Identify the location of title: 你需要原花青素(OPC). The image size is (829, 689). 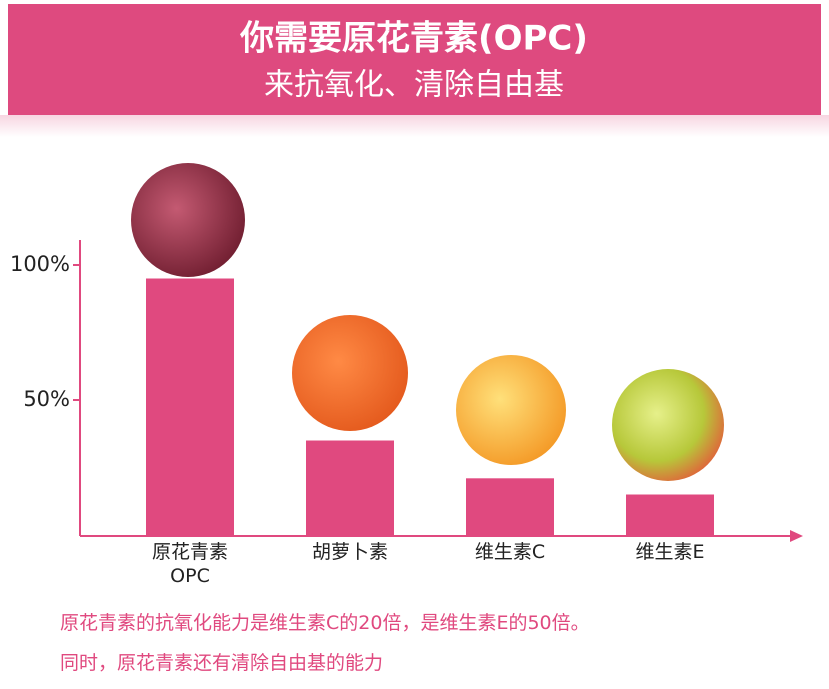
(413, 39).